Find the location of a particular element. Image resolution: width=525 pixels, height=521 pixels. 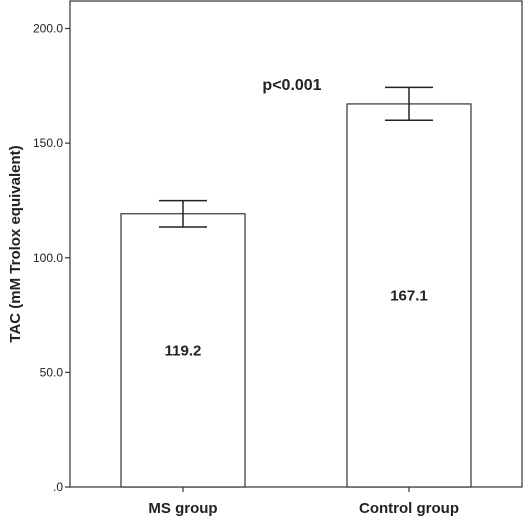

x-axis: MS group Control group is located at coordinates (303, 502).